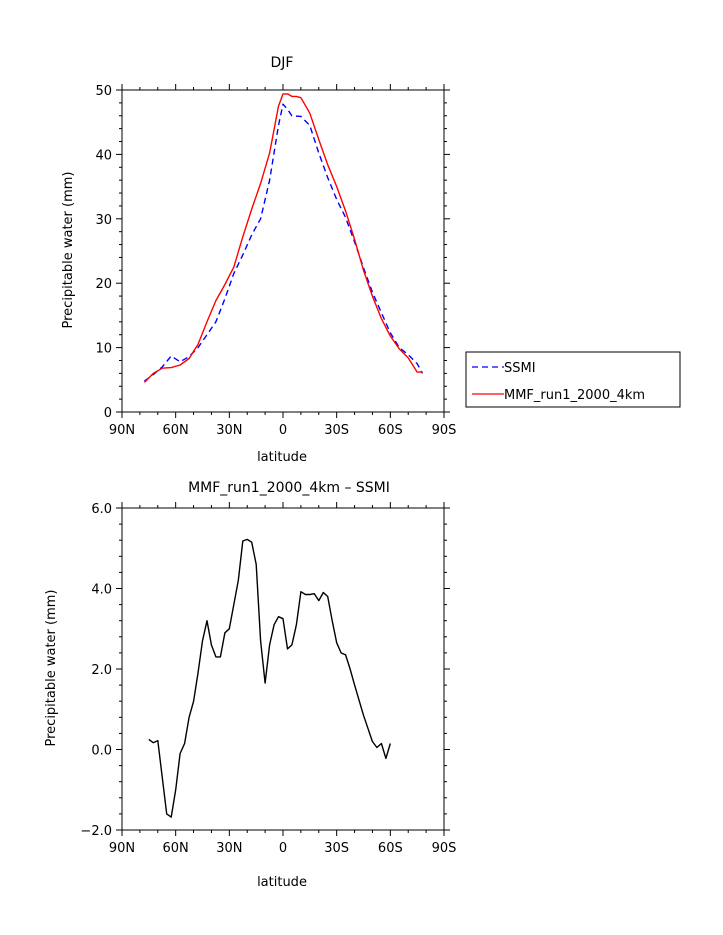  What do you see at coordinates (122, 430) in the screenshot?
I see `top-x-tick-label: 90N` at bounding box center [122, 430].